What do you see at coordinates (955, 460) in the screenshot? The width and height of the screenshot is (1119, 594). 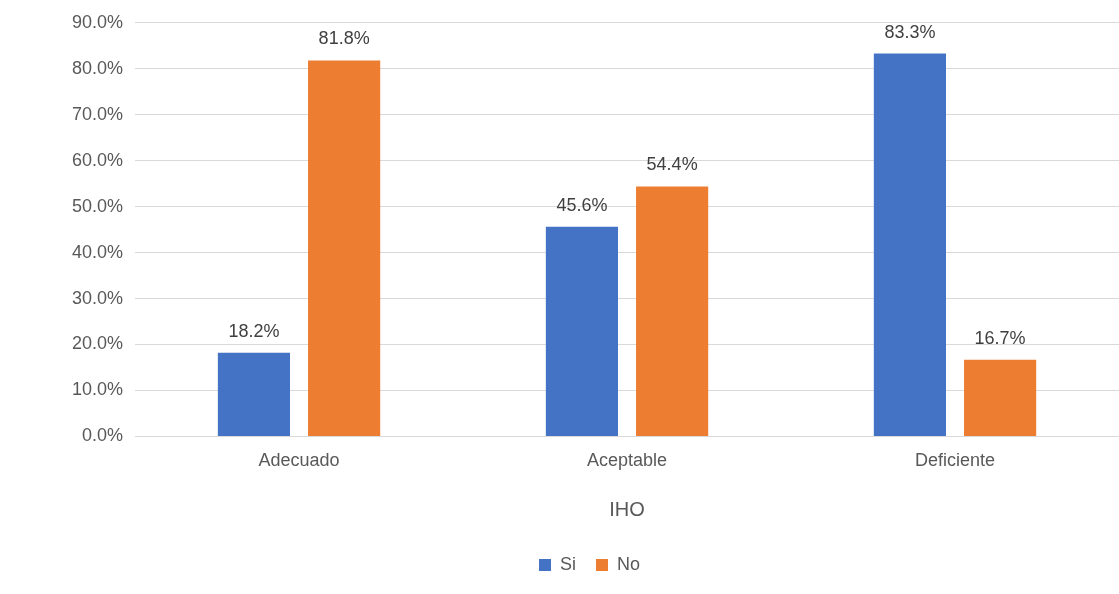 I see `x-tick-label: Deficiente` at bounding box center [955, 460].